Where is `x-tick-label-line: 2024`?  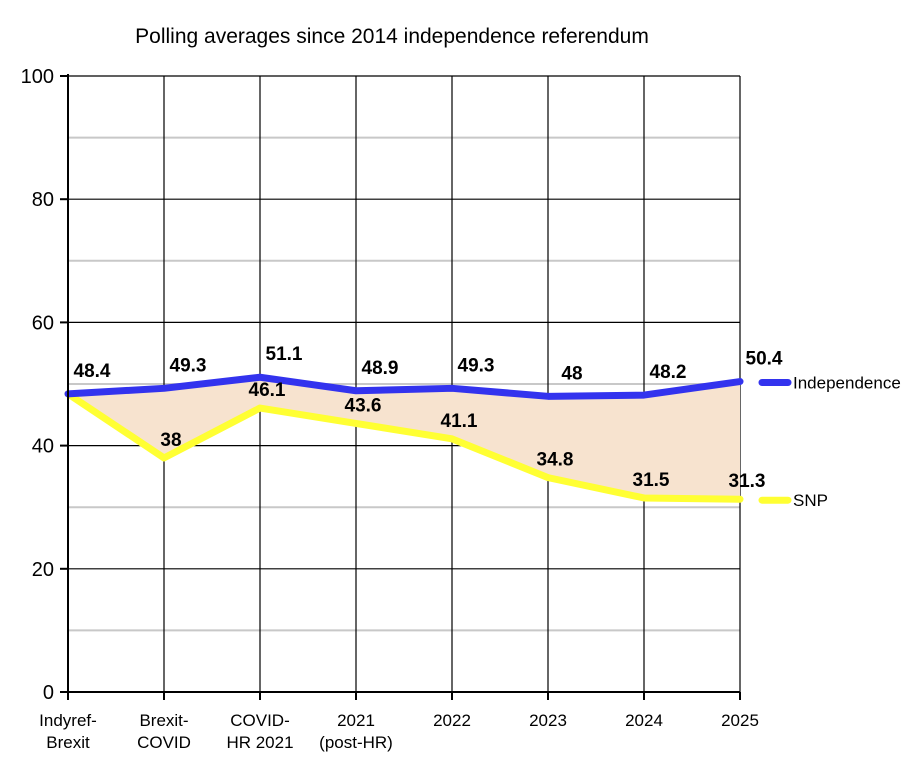
x-tick-label-line: 2024 is located at coordinates (644, 720).